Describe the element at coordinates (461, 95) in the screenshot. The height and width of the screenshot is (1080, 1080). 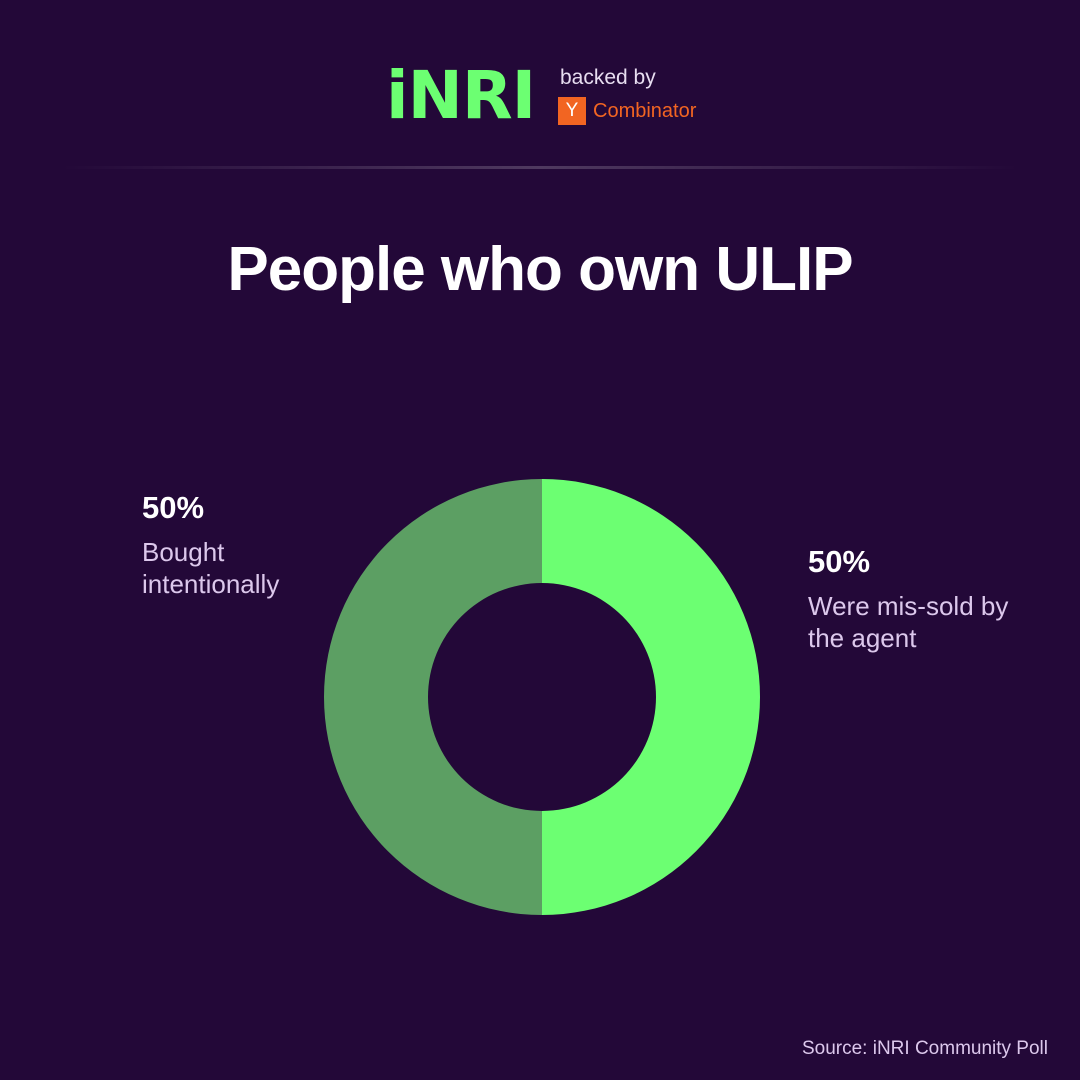
I see `inri-logo: iNRI` at that location.